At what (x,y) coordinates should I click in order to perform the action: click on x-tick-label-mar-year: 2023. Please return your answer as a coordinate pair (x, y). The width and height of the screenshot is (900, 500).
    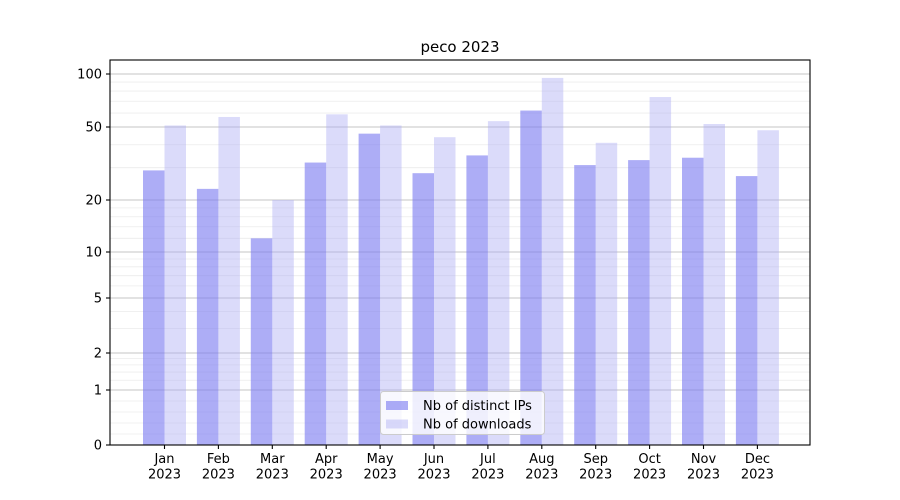
    Looking at the image, I should click on (272, 475).